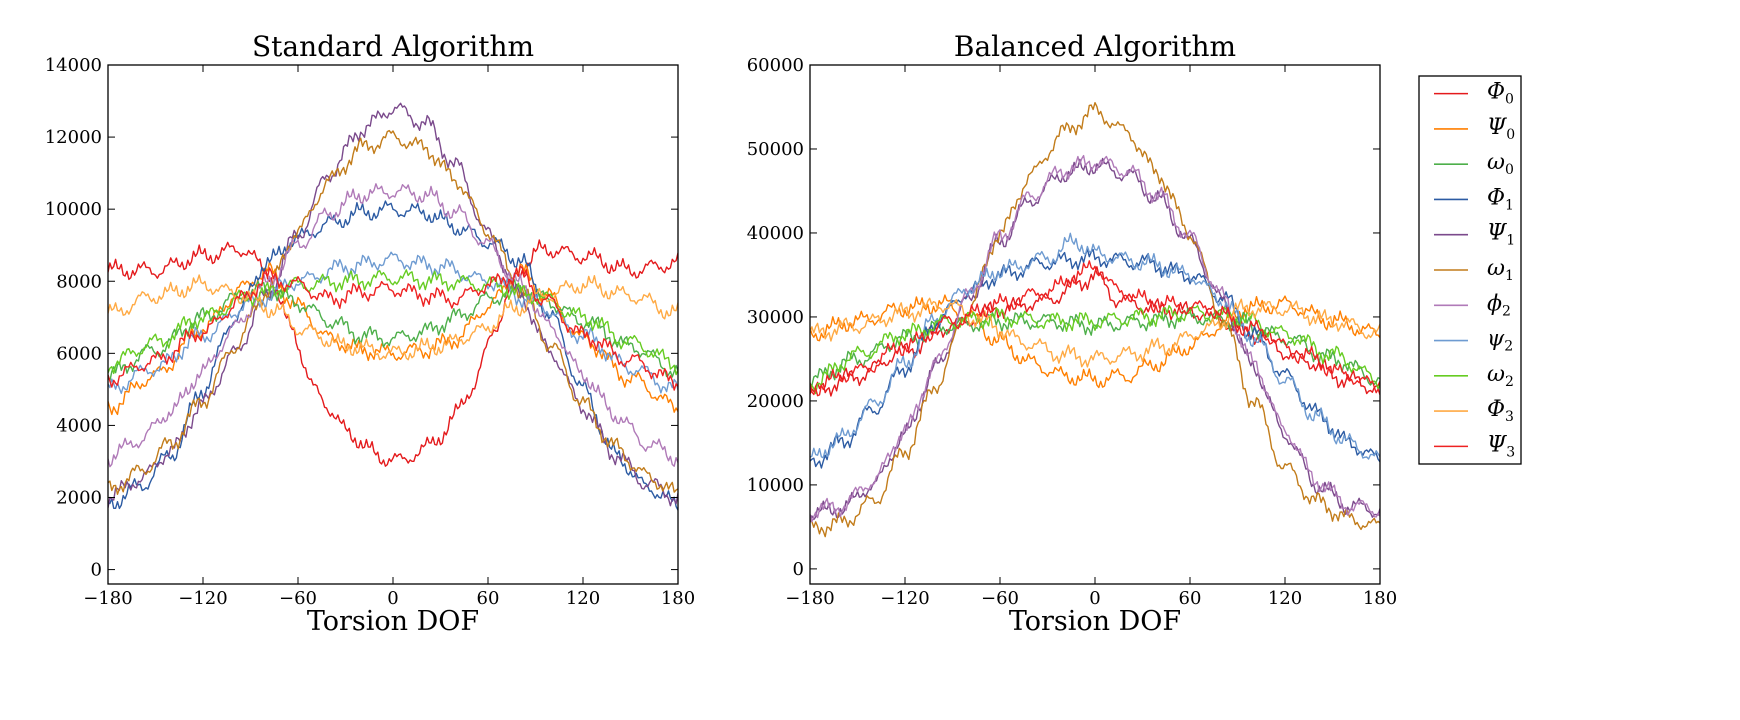 The width and height of the screenshot is (1740, 720). What do you see at coordinates (1473, 341) in the screenshot?
I see `legend-item: ψ2` at bounding box center [1473, 341].